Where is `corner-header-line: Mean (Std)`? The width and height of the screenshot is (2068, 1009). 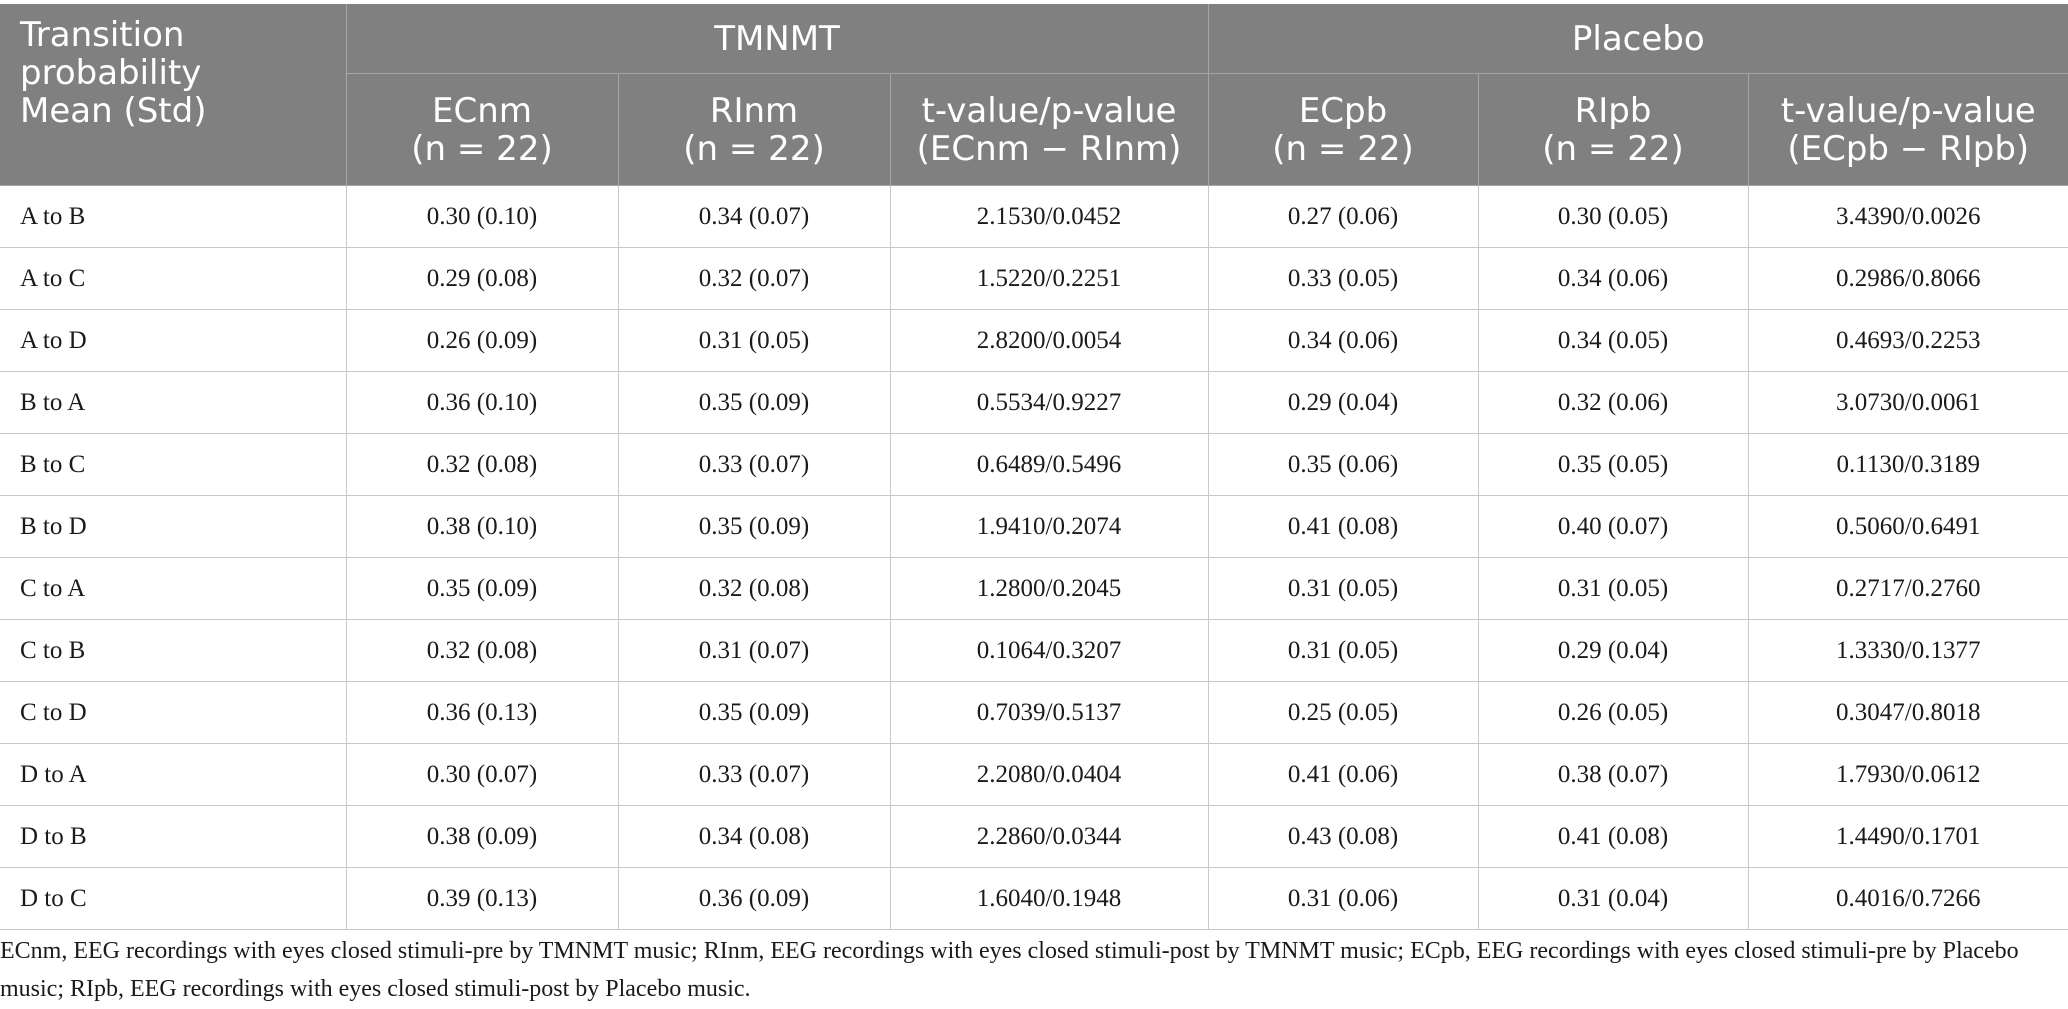 corner-header-line: Mean (Std) is located at coordinates (113, 111).